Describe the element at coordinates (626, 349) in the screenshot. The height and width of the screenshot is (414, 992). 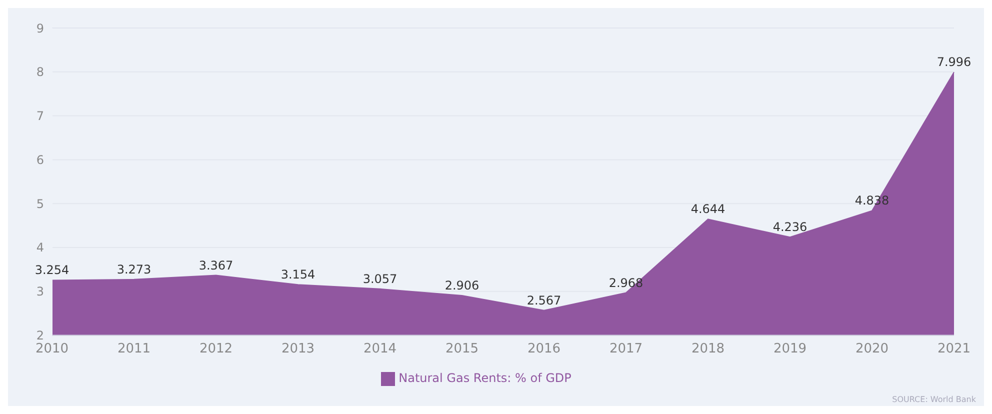
I see `x-tick-label: 2017` at that location.